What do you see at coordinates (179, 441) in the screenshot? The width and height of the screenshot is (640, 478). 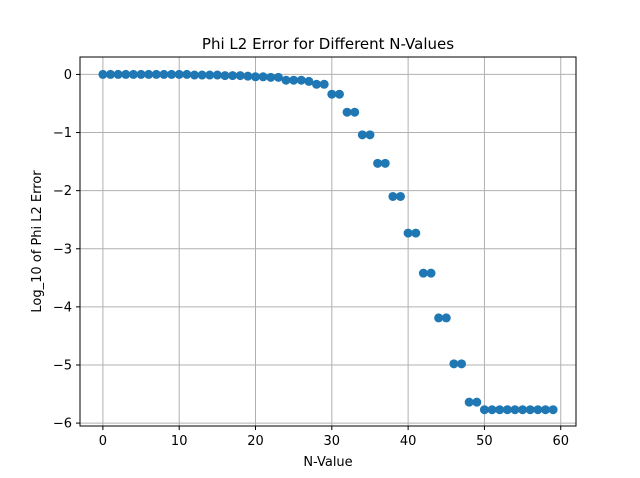 I see `x-tick-label: 10` at bounding box center [179, 441].